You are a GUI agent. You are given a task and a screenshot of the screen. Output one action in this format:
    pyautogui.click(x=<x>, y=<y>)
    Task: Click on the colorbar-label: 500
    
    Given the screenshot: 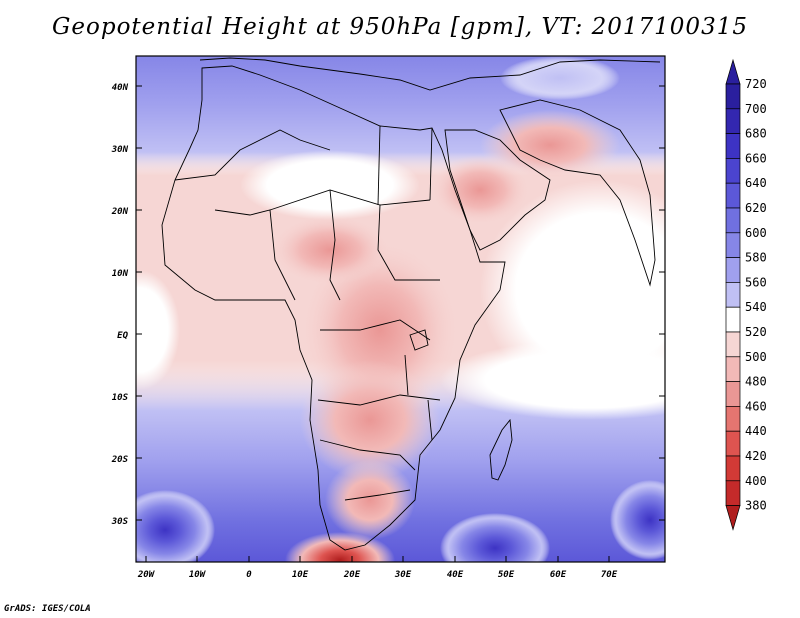 What is the action you would take?
    pyautogui.click(x=756, y=357)
    